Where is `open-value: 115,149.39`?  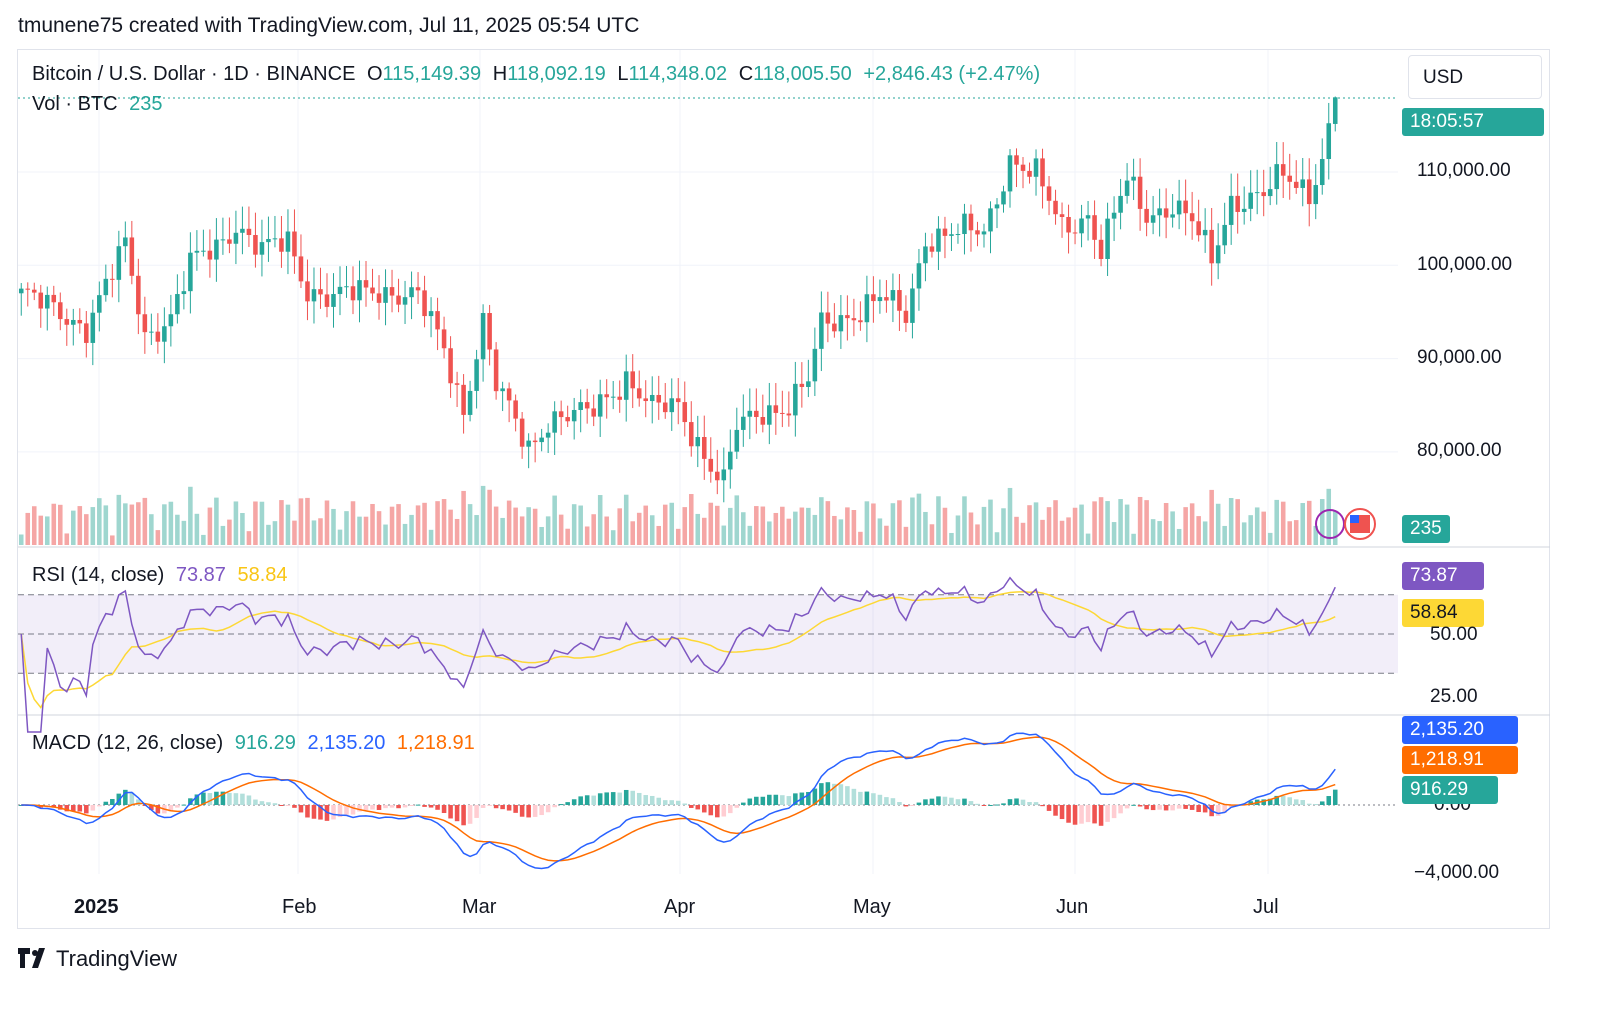 open-value: 115,149.39 is located at coordinates (432, 74).